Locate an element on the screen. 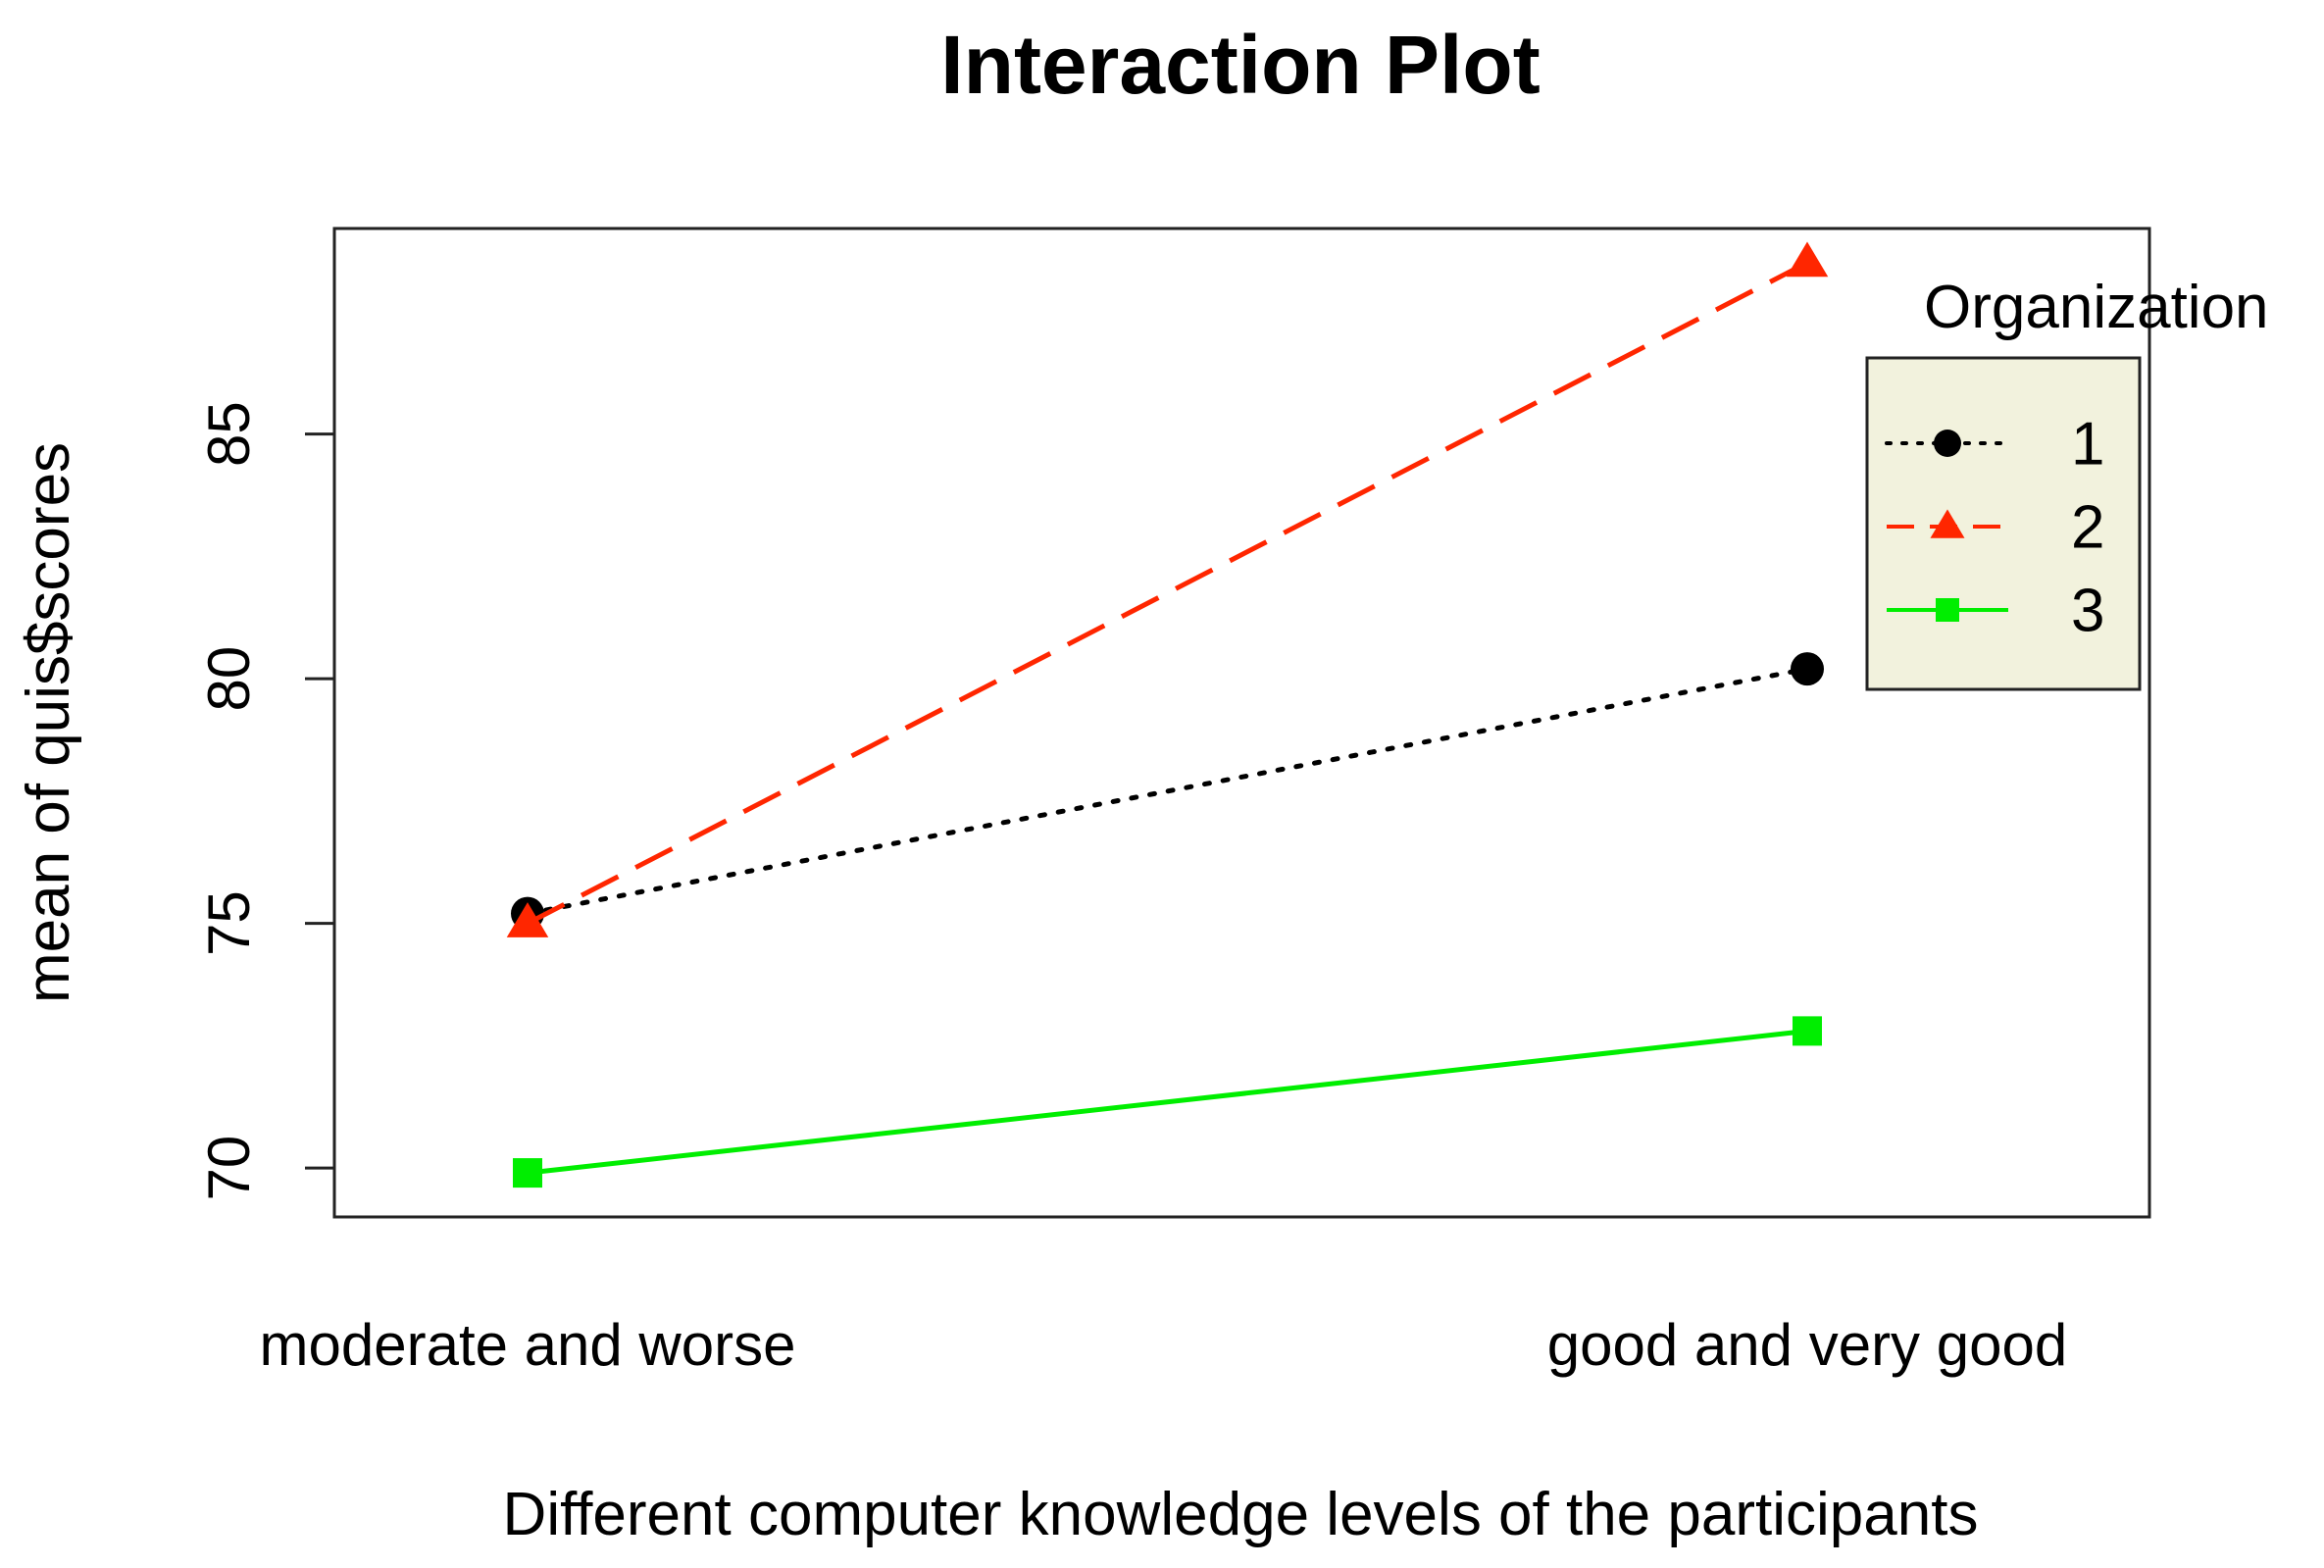 This screenshot has width=2324, height=1568. legend: Organization 1 2 3 is located at coordinates (2067, 482).